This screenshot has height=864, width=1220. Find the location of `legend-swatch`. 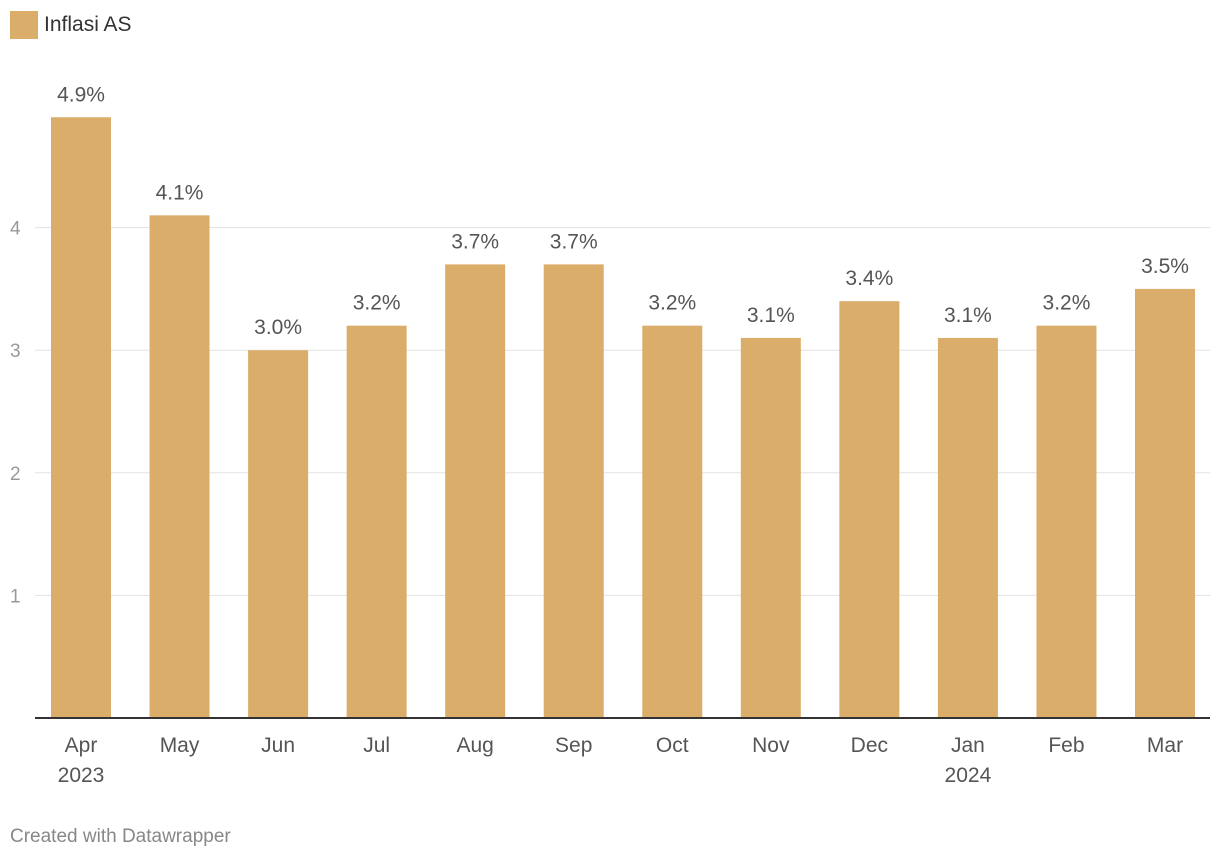

legend-swatch is located at coordinates (24, 25).